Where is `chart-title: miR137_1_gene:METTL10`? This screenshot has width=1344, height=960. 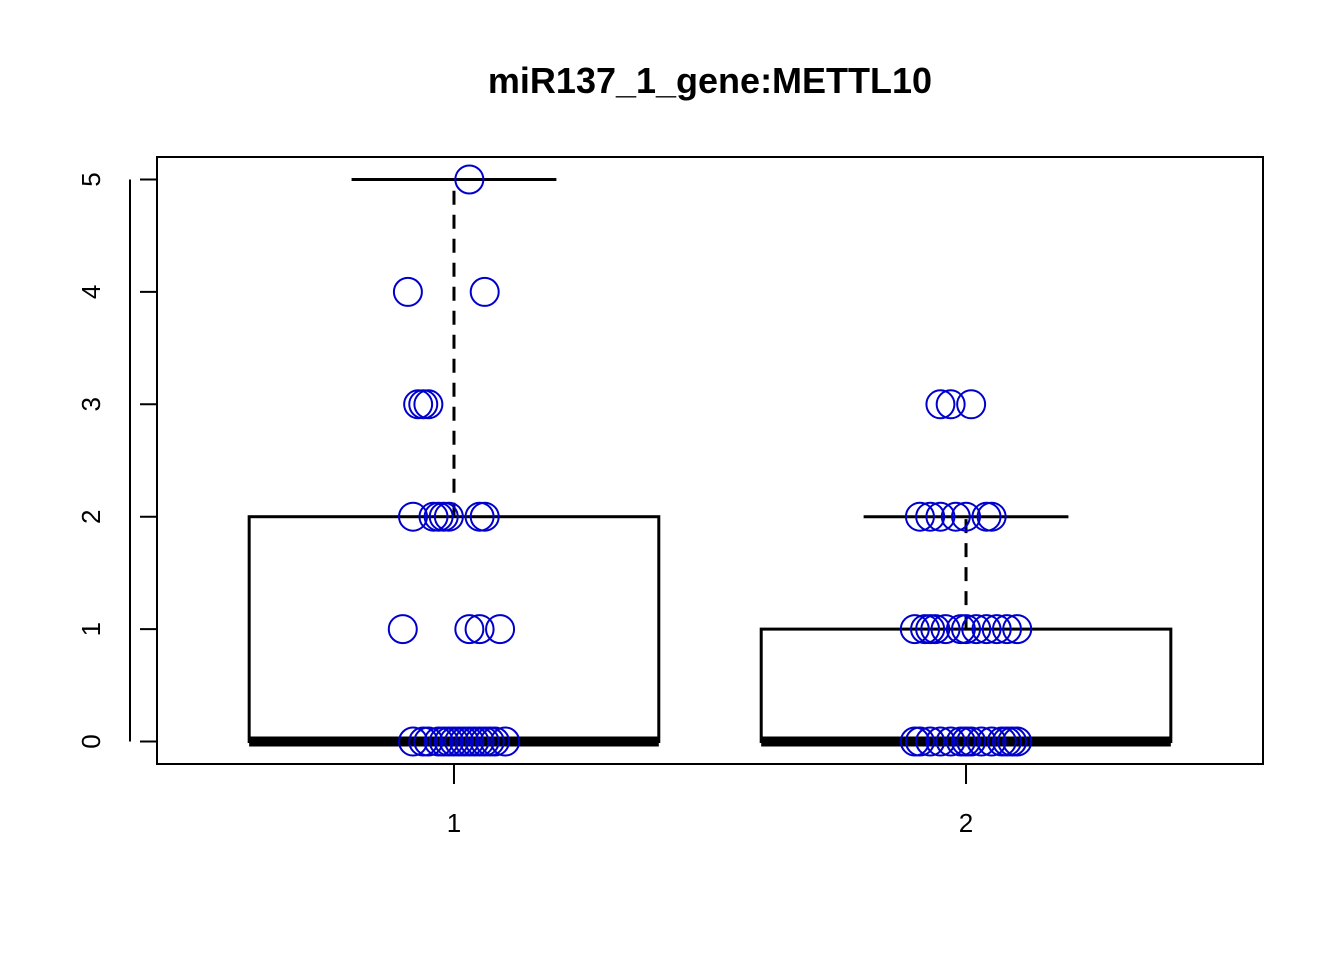 chart-title: miR137_1_gene:METTL10 is located at coordinates (710, 80).